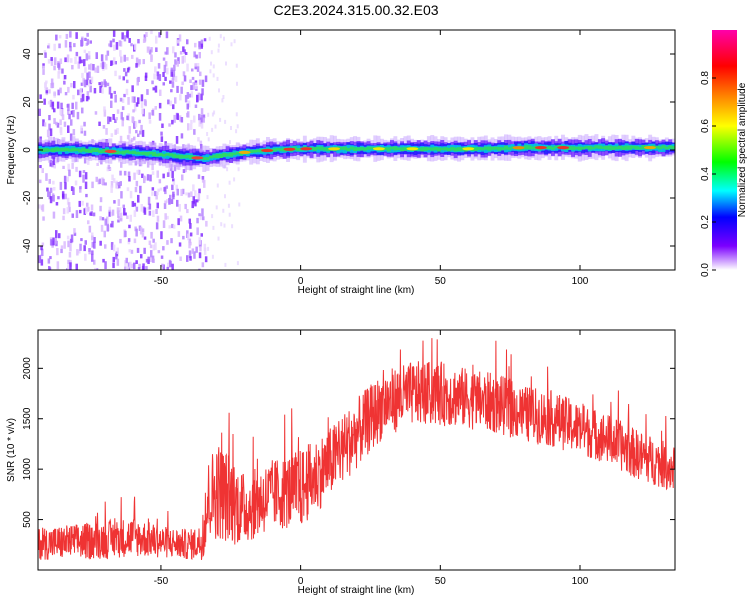 The image size is (750, 600). What do you see at coordinates (27, 418) in the screenshot?
I see `y-tick-label: 1500` at bounding box center [27, 418].